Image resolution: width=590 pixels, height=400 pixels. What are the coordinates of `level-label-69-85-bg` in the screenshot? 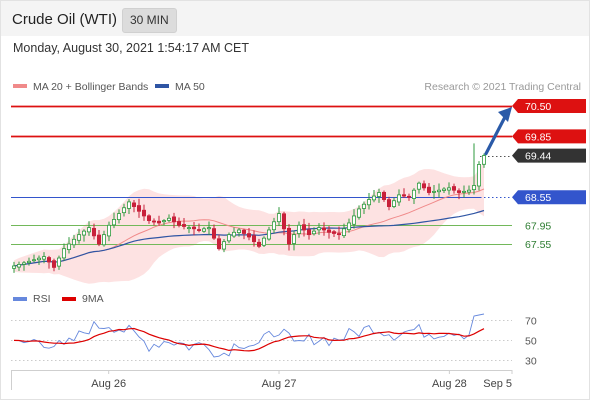 It's located at (549, 136).